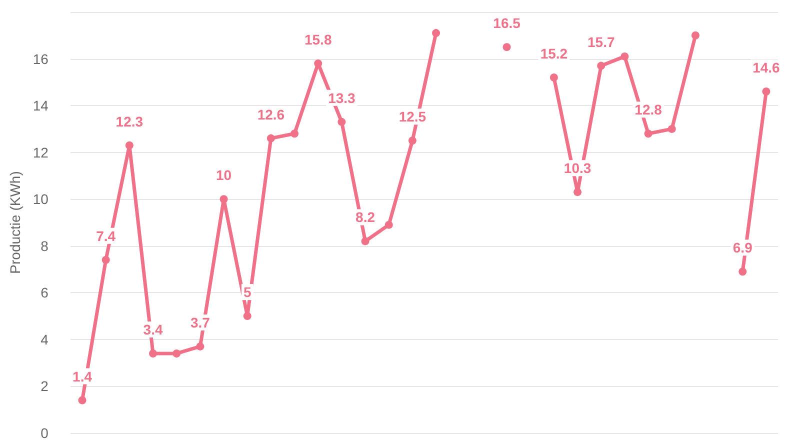  Describe the element at coordinates (44, 246) in the screenshot. I see `y-tick-label: 8` at that location.